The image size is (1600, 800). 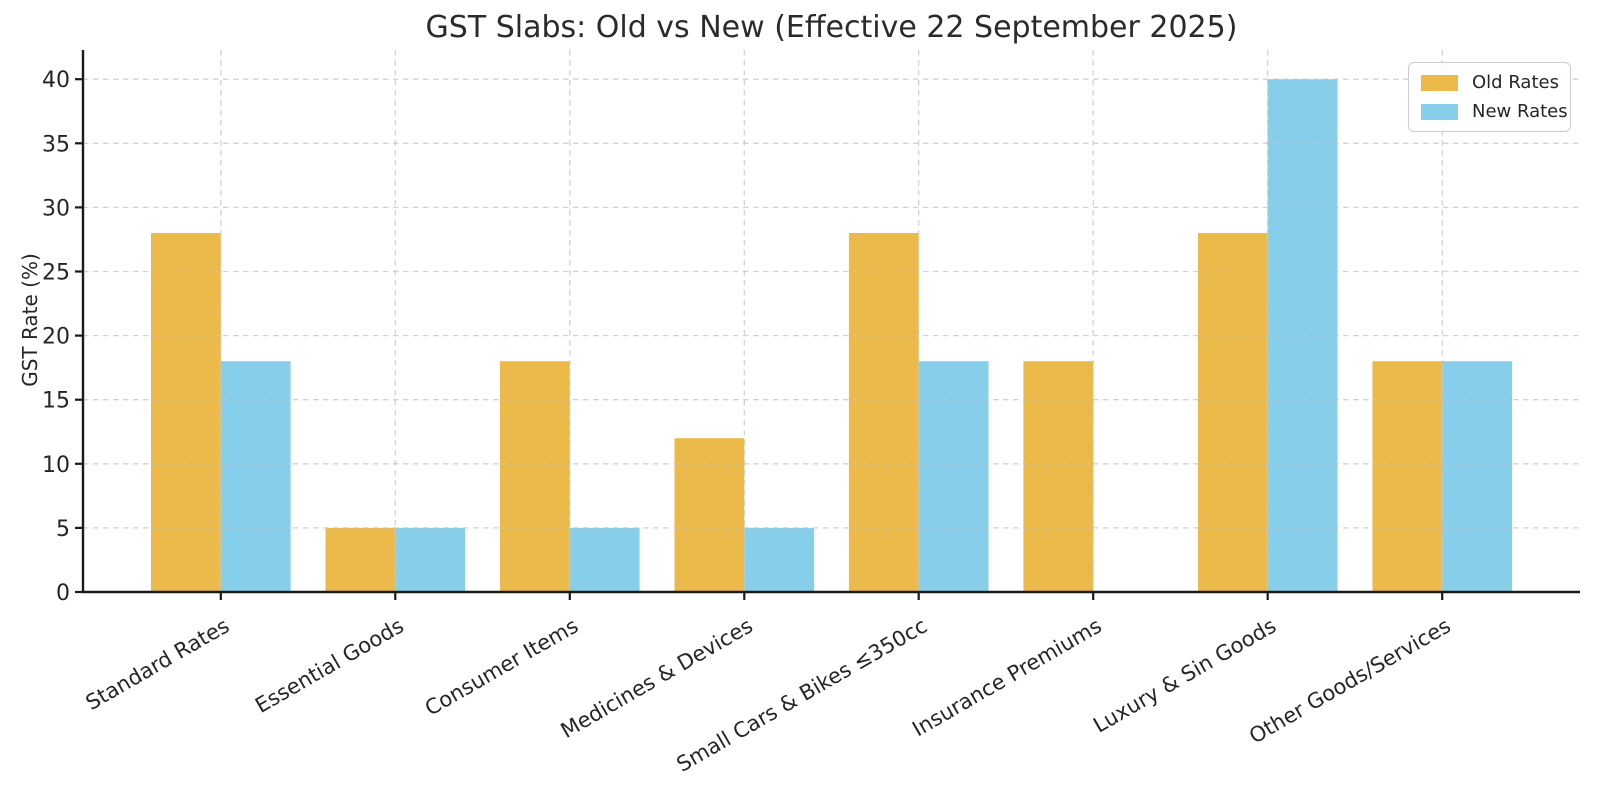 I want to click on legend-swatch-new-rates, so click(x=1439, y=111).